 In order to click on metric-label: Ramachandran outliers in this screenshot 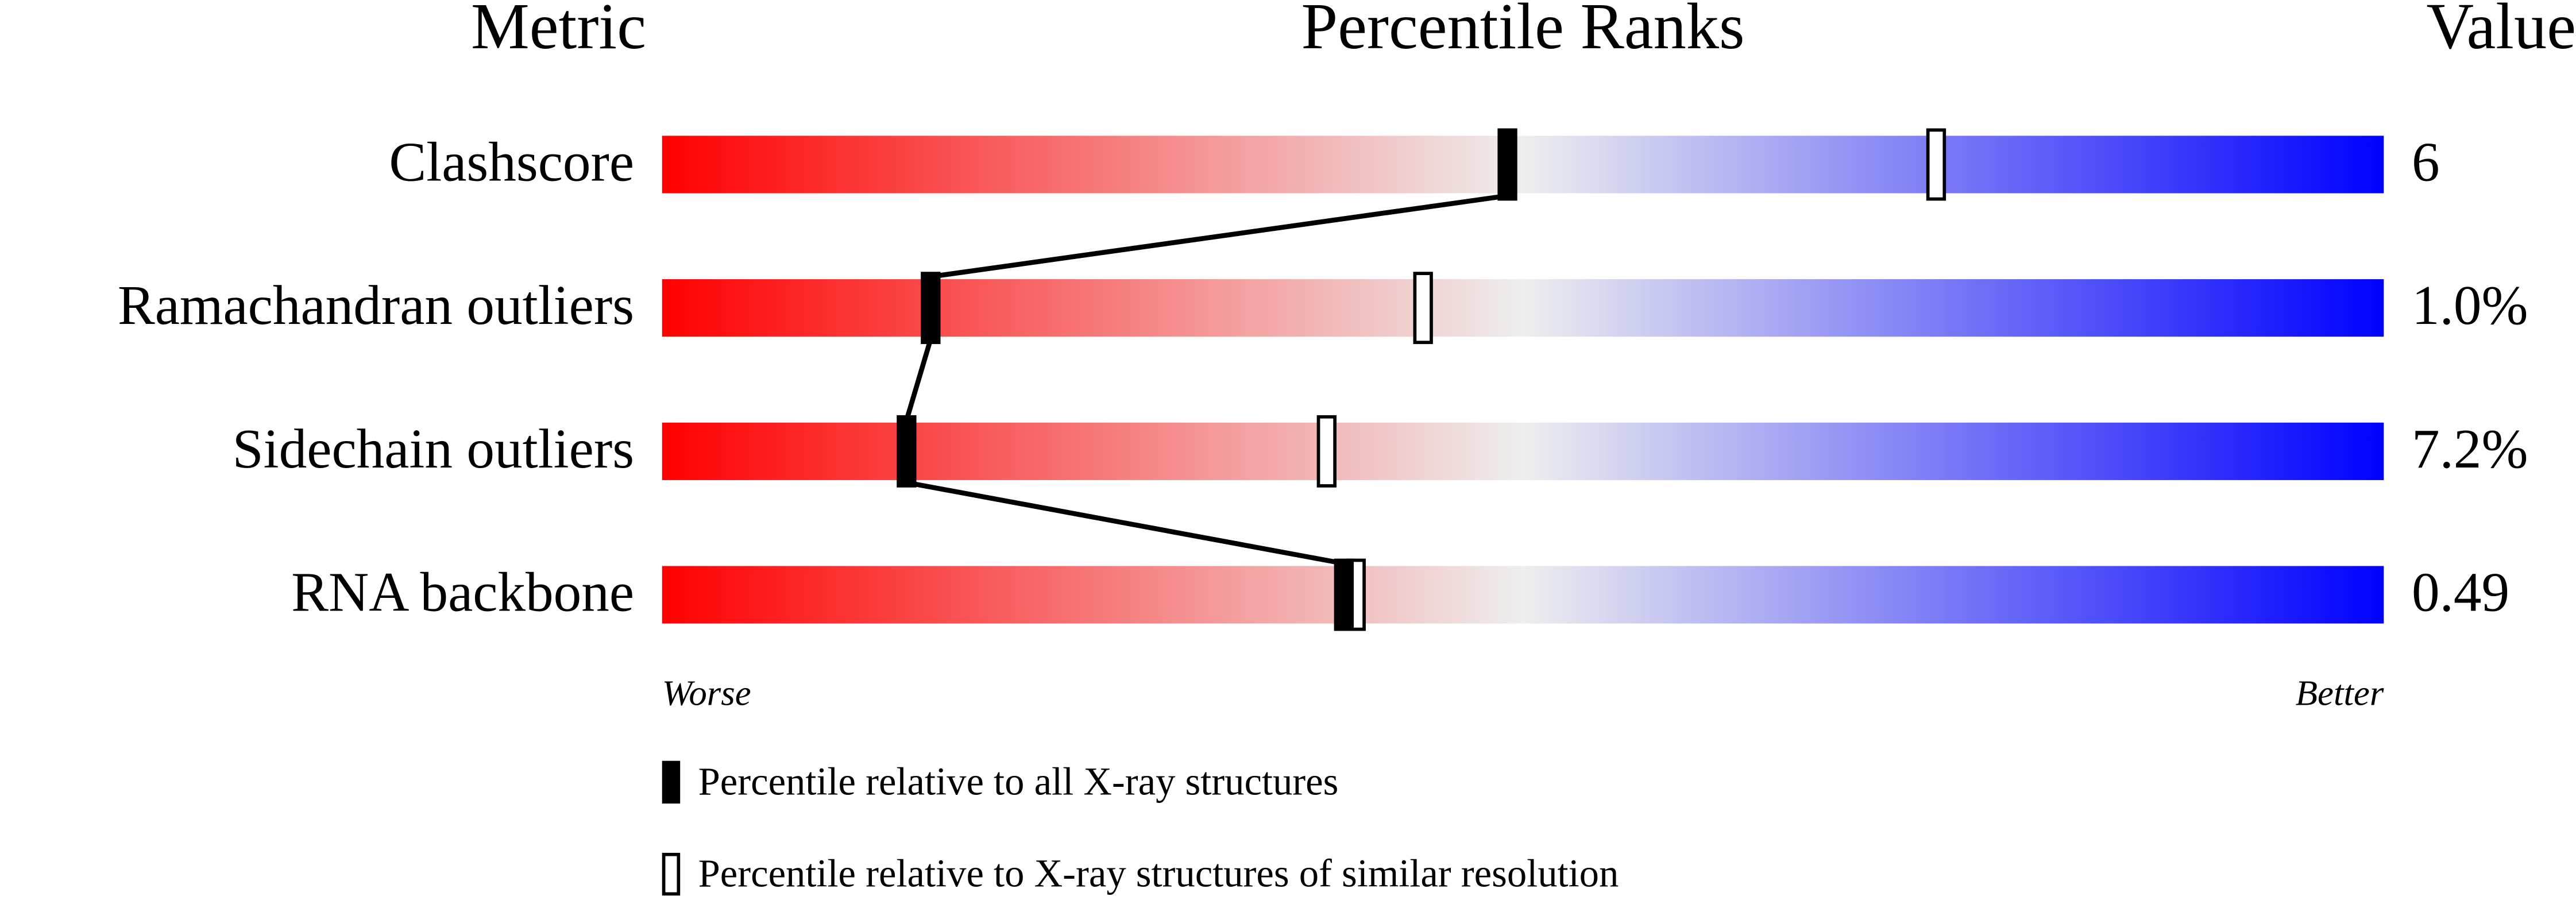, I will do `click(376, 306)`.